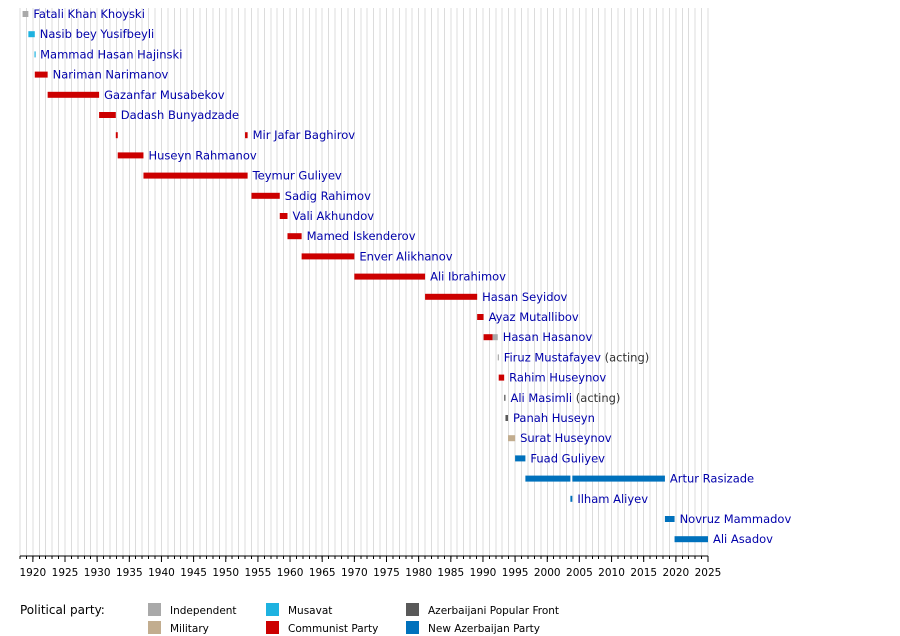 This screenshot has width=900, height=636. I want to click on prime-minister-name: Fuad Guliyev, so click(567, 458).